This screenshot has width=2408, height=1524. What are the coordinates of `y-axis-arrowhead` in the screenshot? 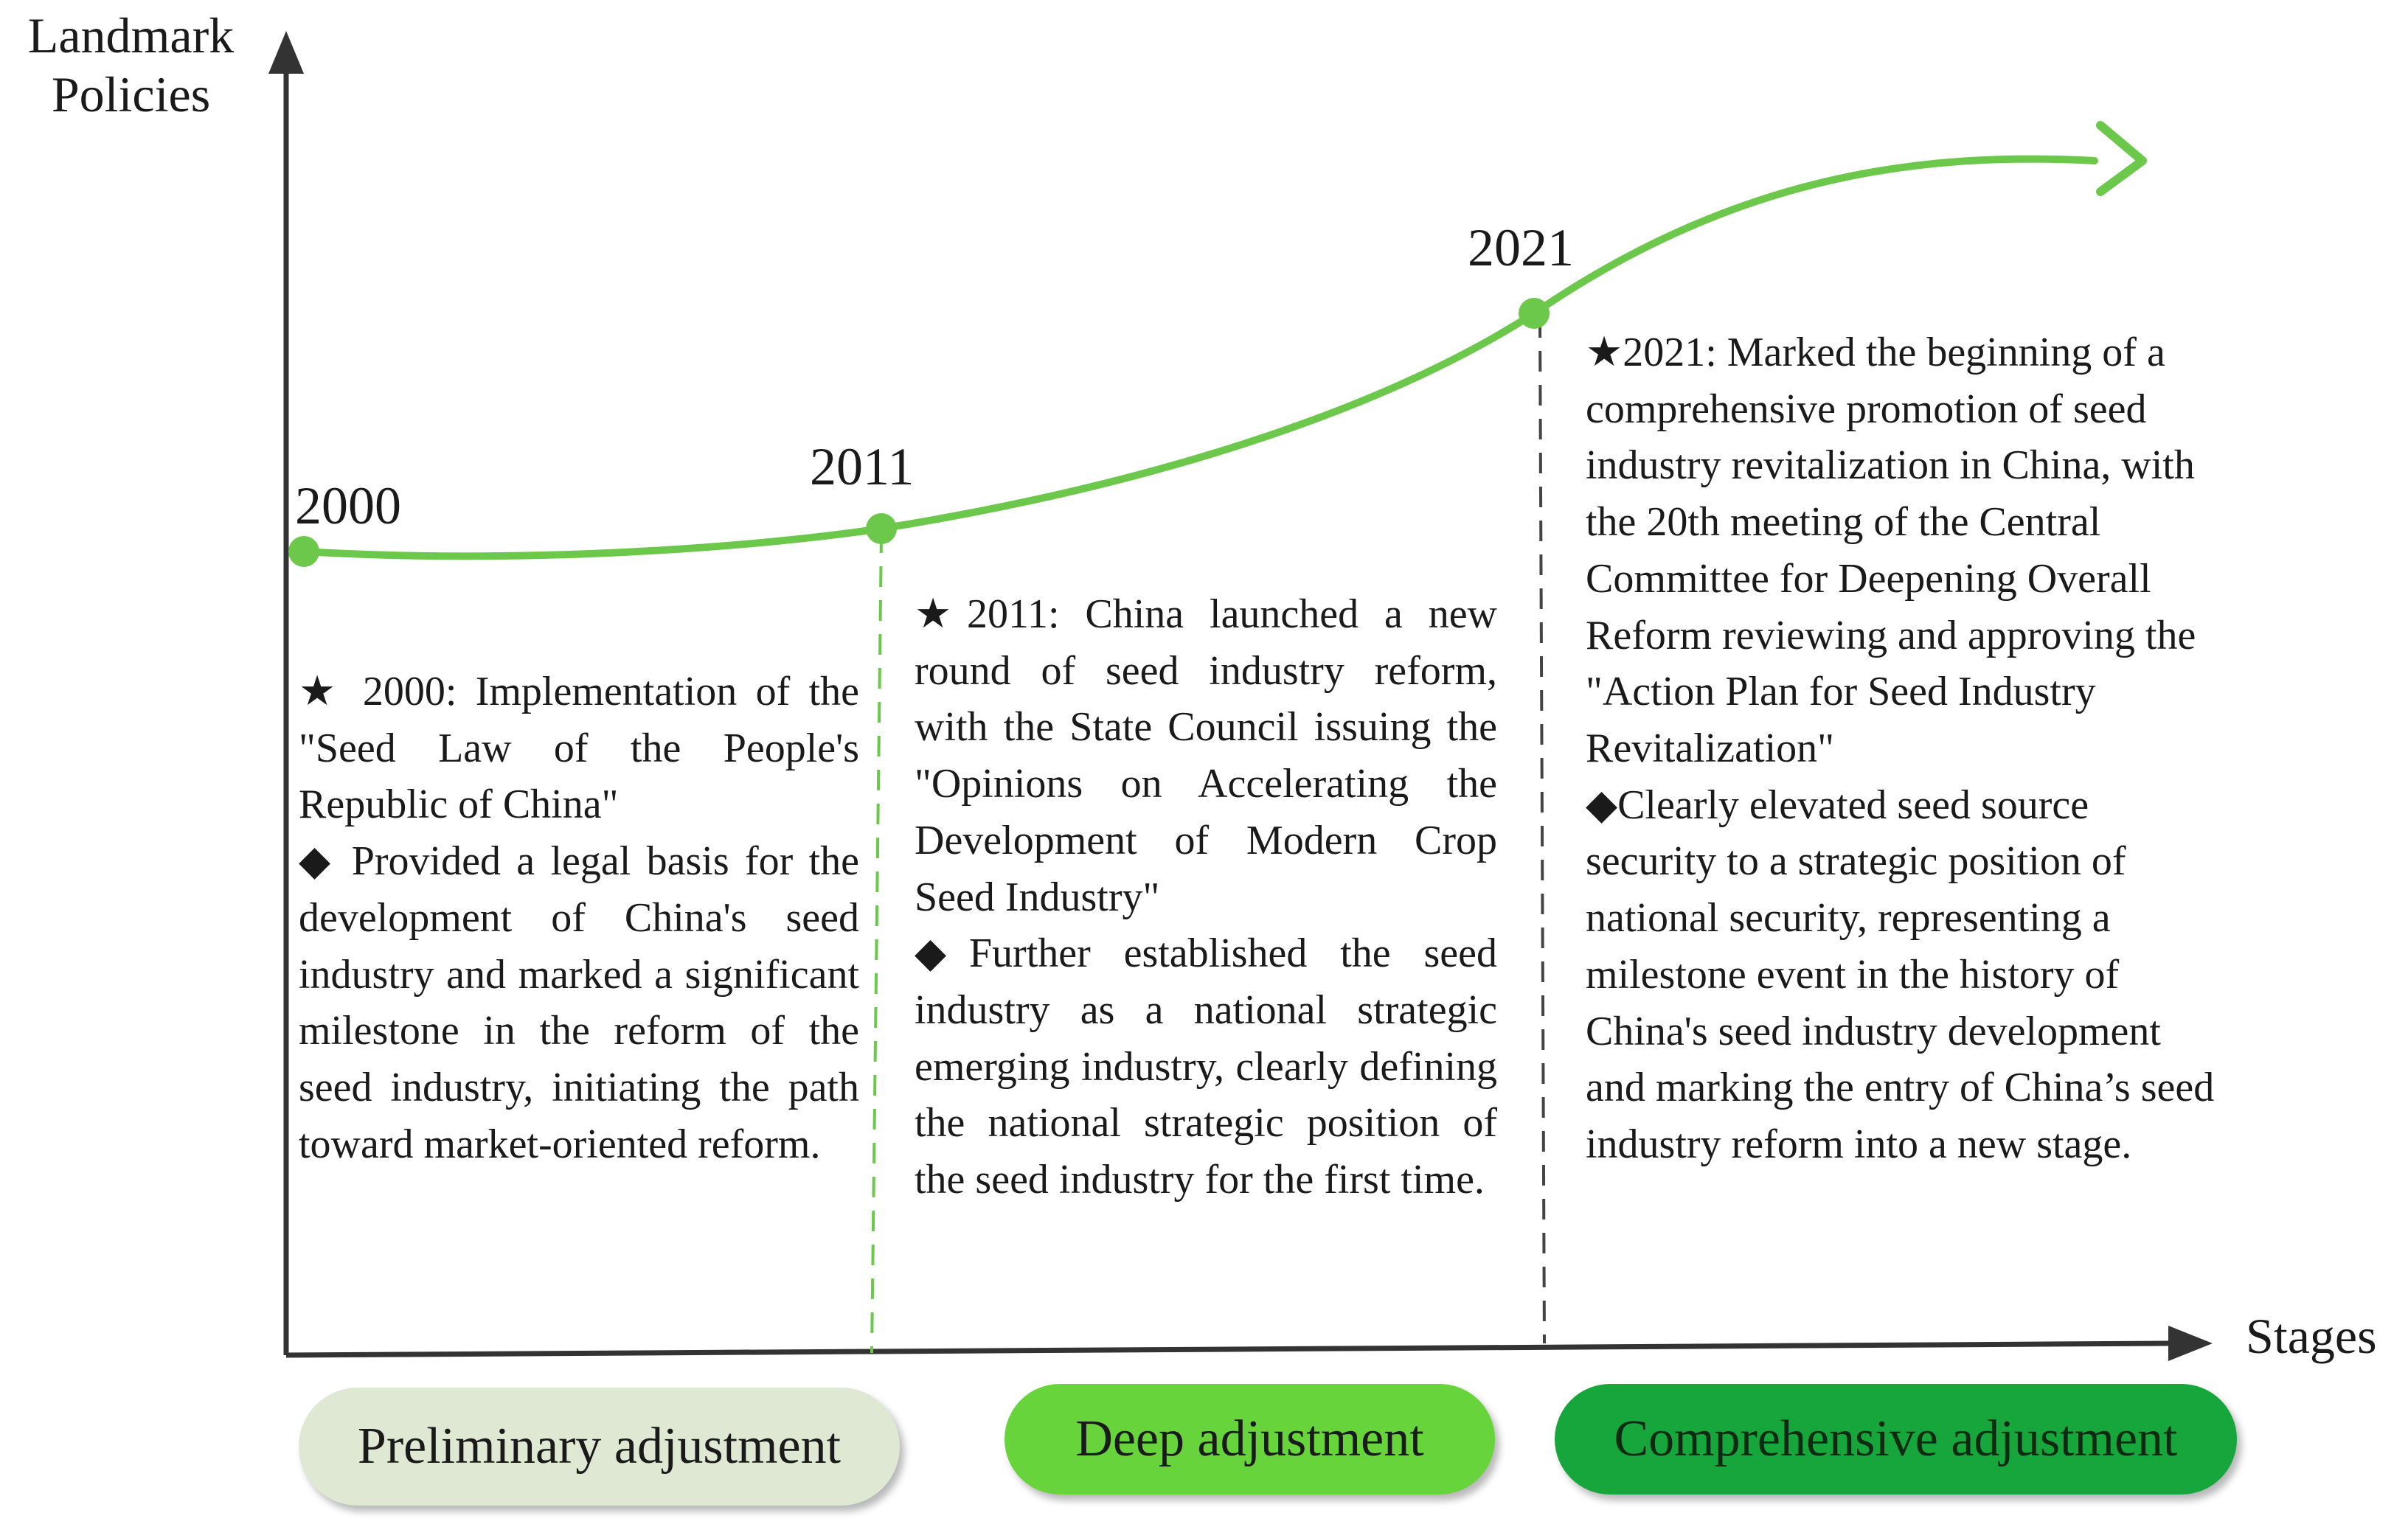 It's located at (286, 52).